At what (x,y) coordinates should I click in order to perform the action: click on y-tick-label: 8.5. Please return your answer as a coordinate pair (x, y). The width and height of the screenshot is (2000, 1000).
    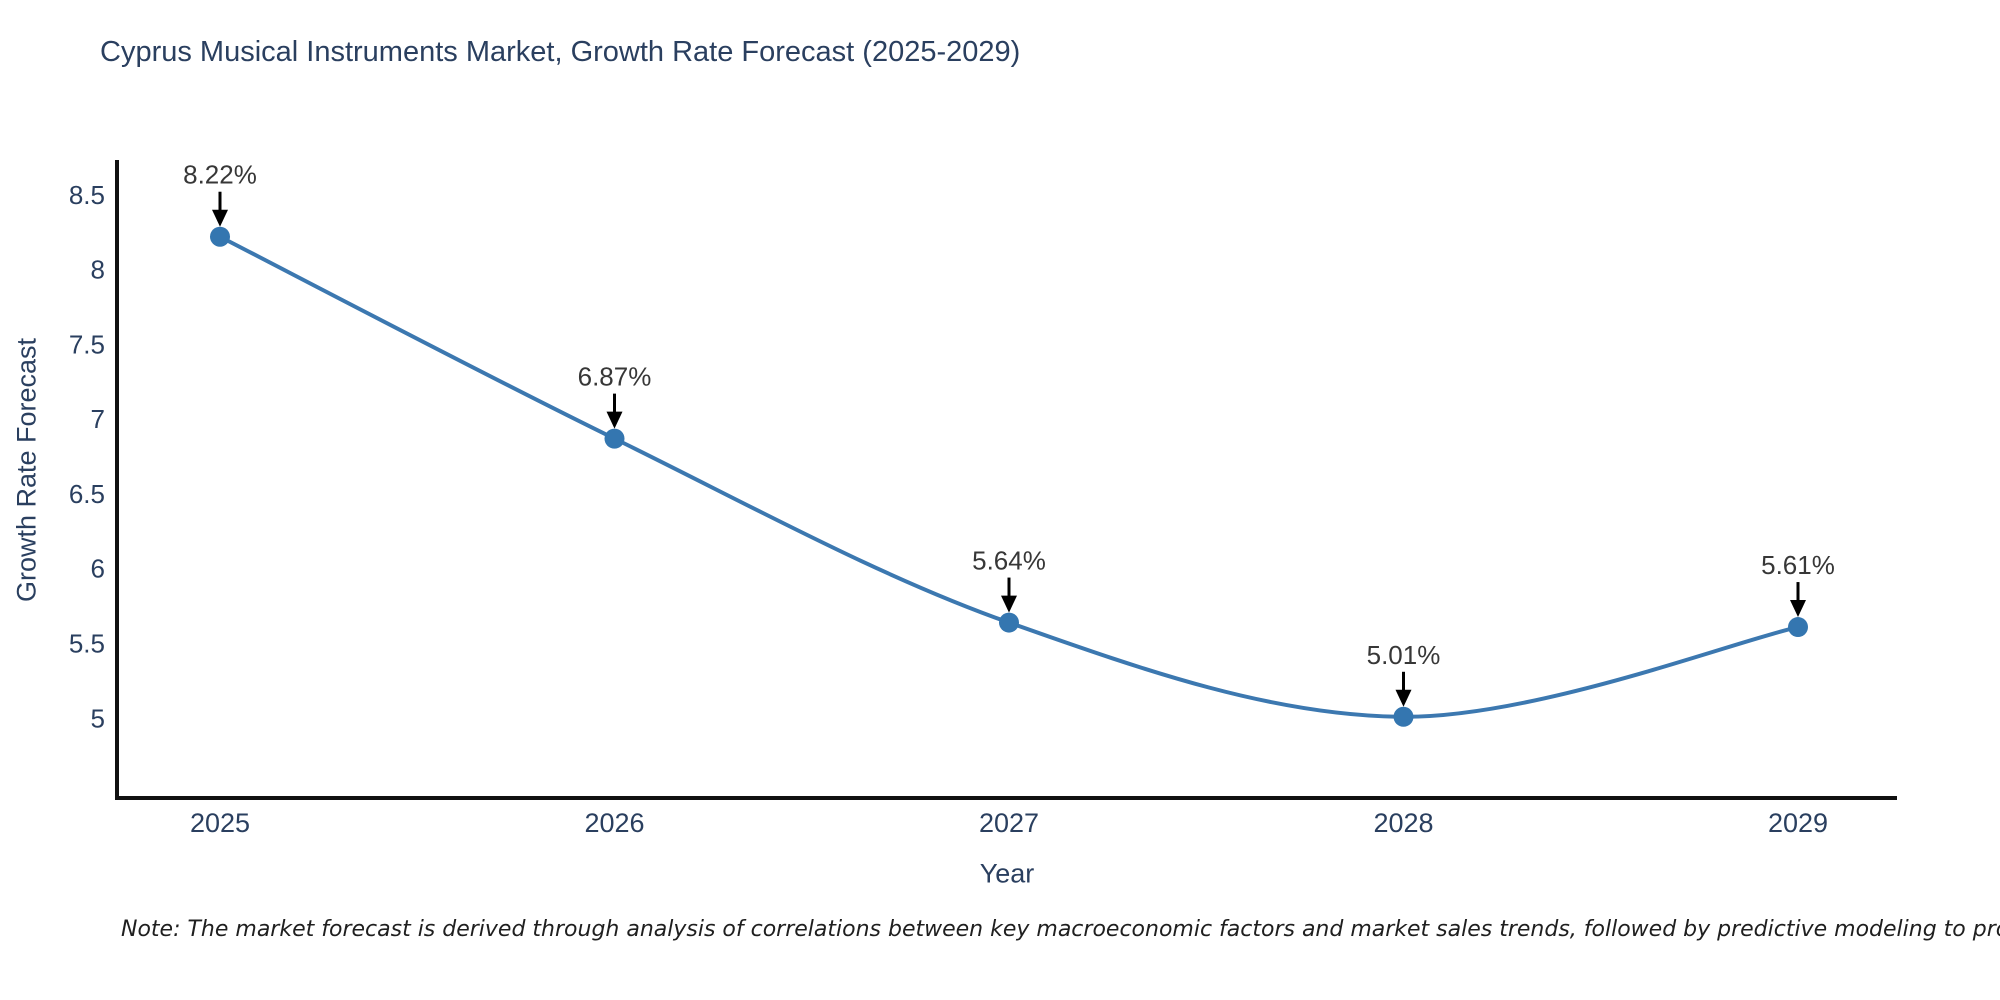
    Looking at the image, I should click on (87, 195).